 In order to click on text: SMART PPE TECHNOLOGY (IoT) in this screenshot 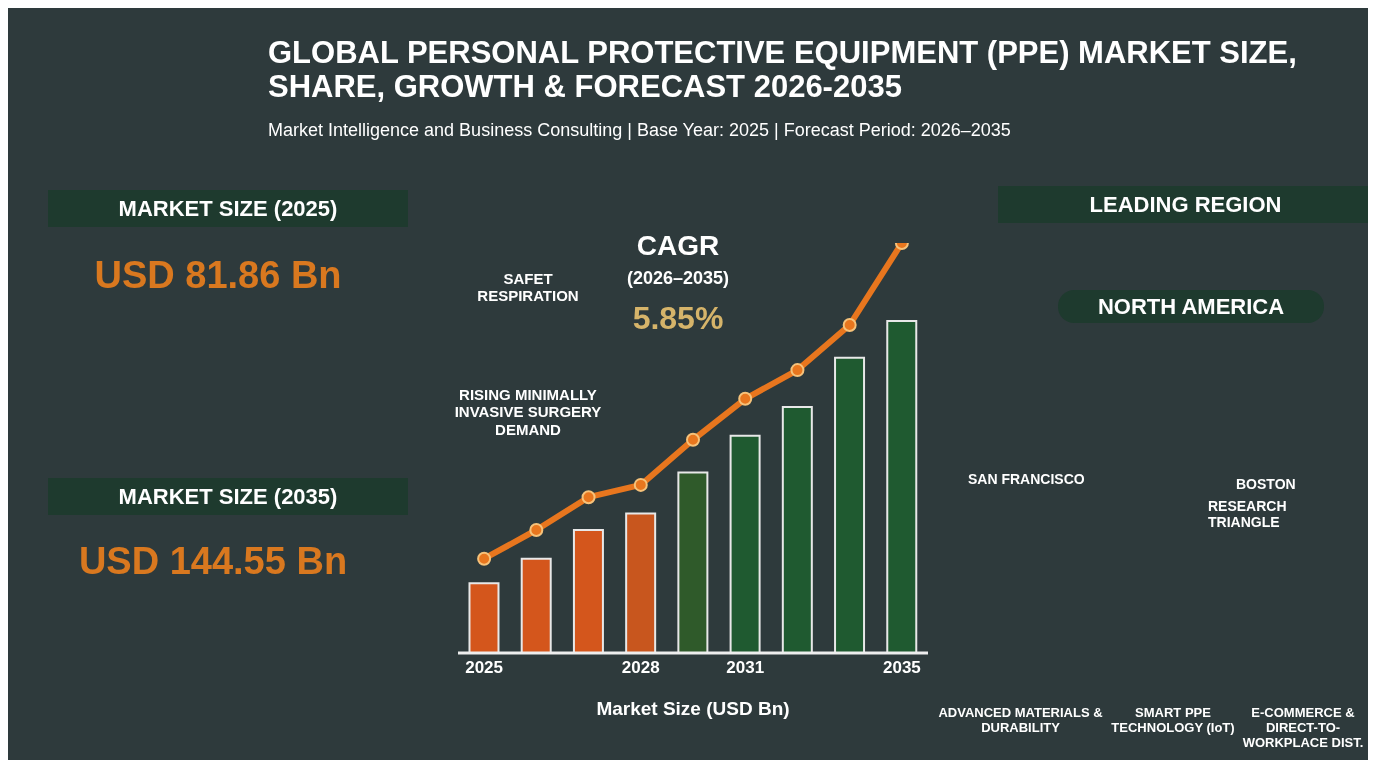, I will do `click(1173, 720)`.